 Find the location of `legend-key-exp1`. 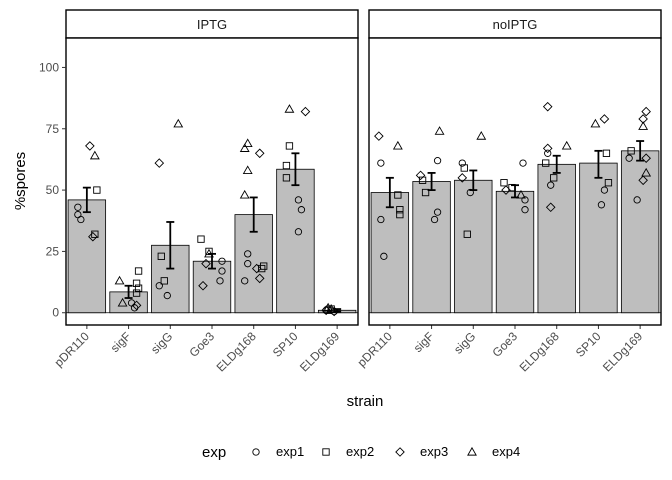

legend-key-exp1 is located at coordinates (256, 452).